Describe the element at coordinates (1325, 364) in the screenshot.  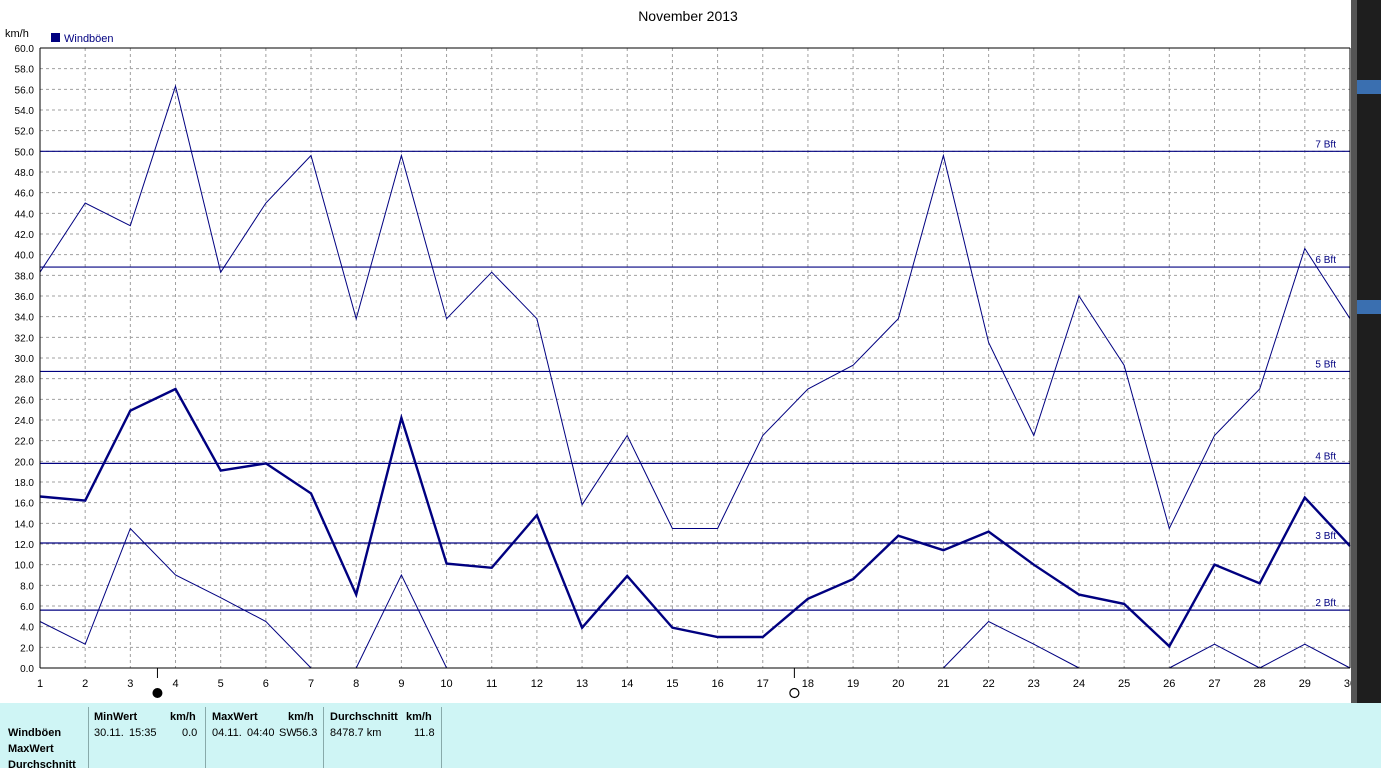
I see `beaufort-label: 5 Bft` at that location.